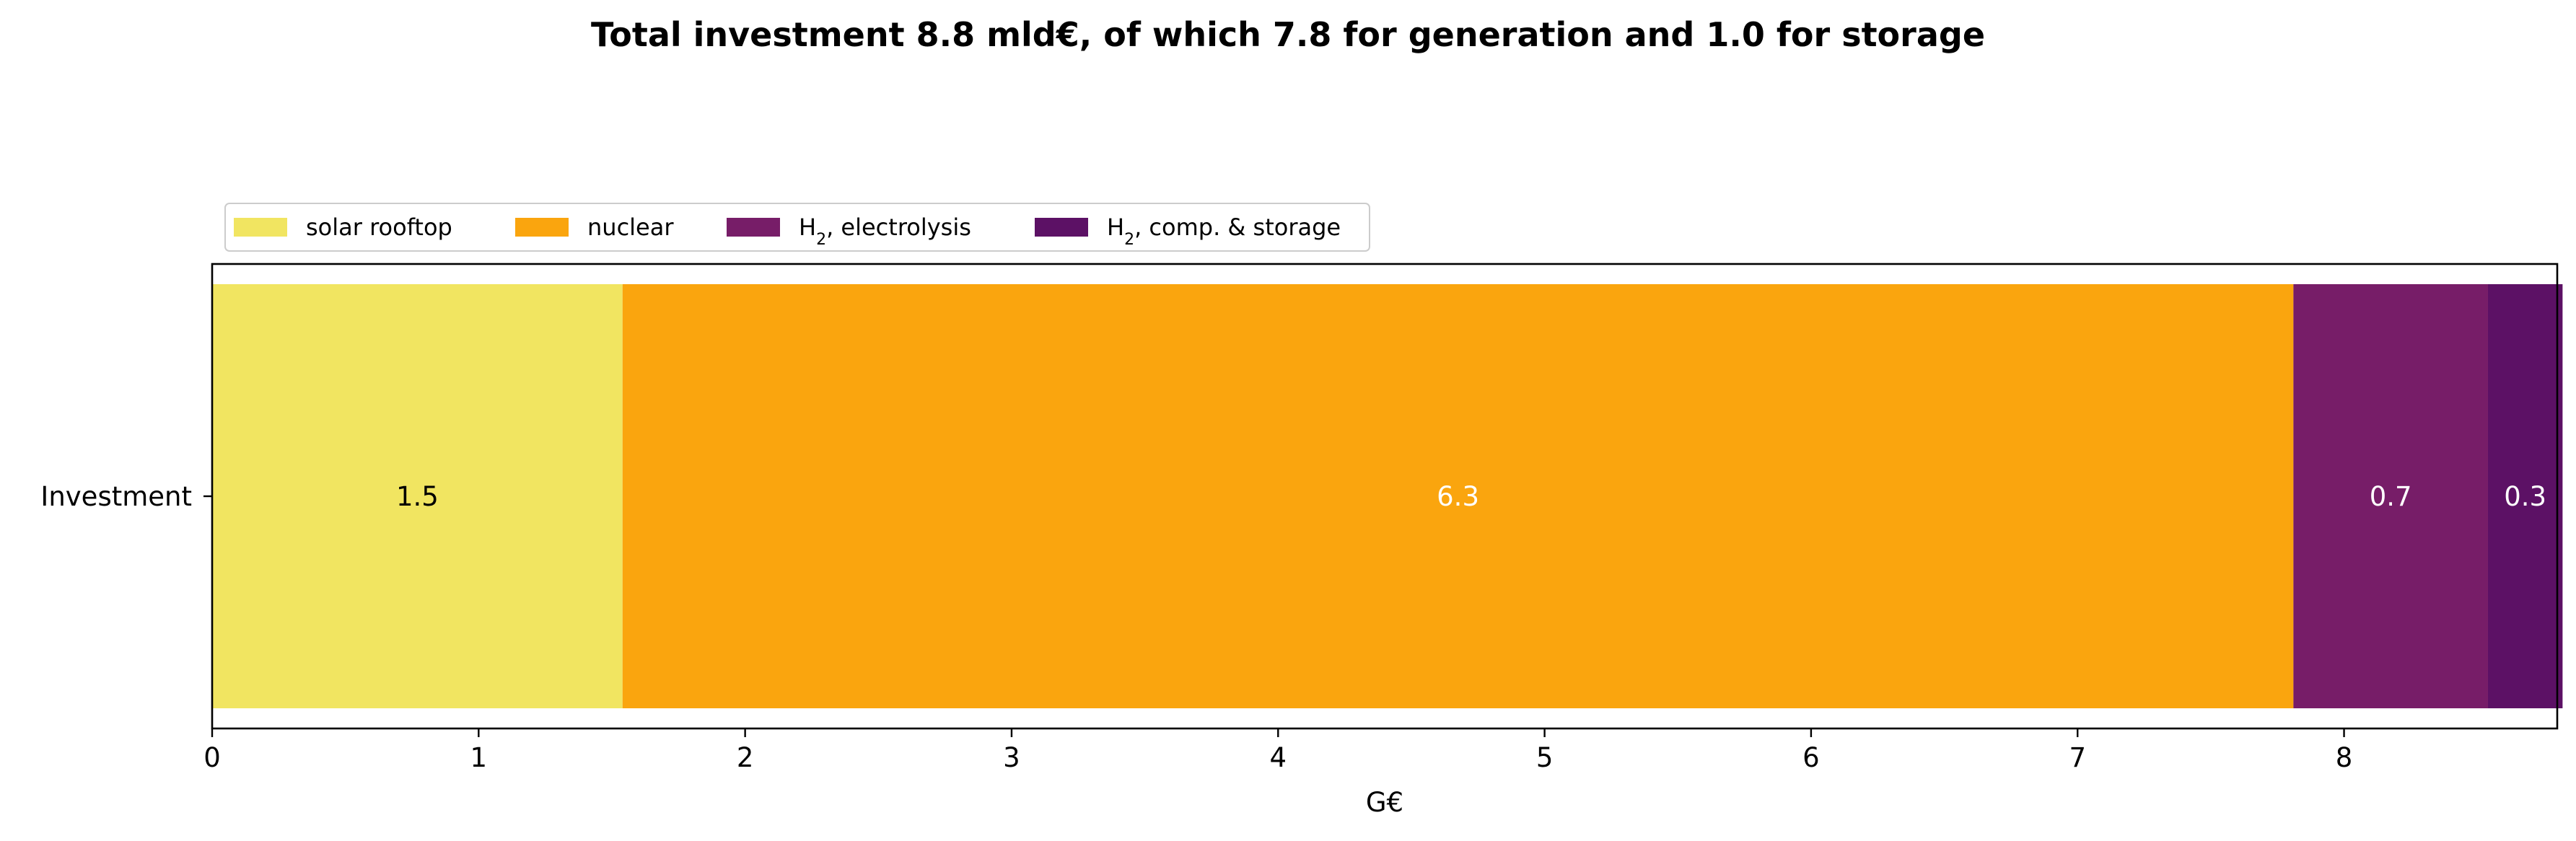  I want to click on x-axis-ticks: 0 1 2 3 4 5 6 7 8, so click(1277, 750).